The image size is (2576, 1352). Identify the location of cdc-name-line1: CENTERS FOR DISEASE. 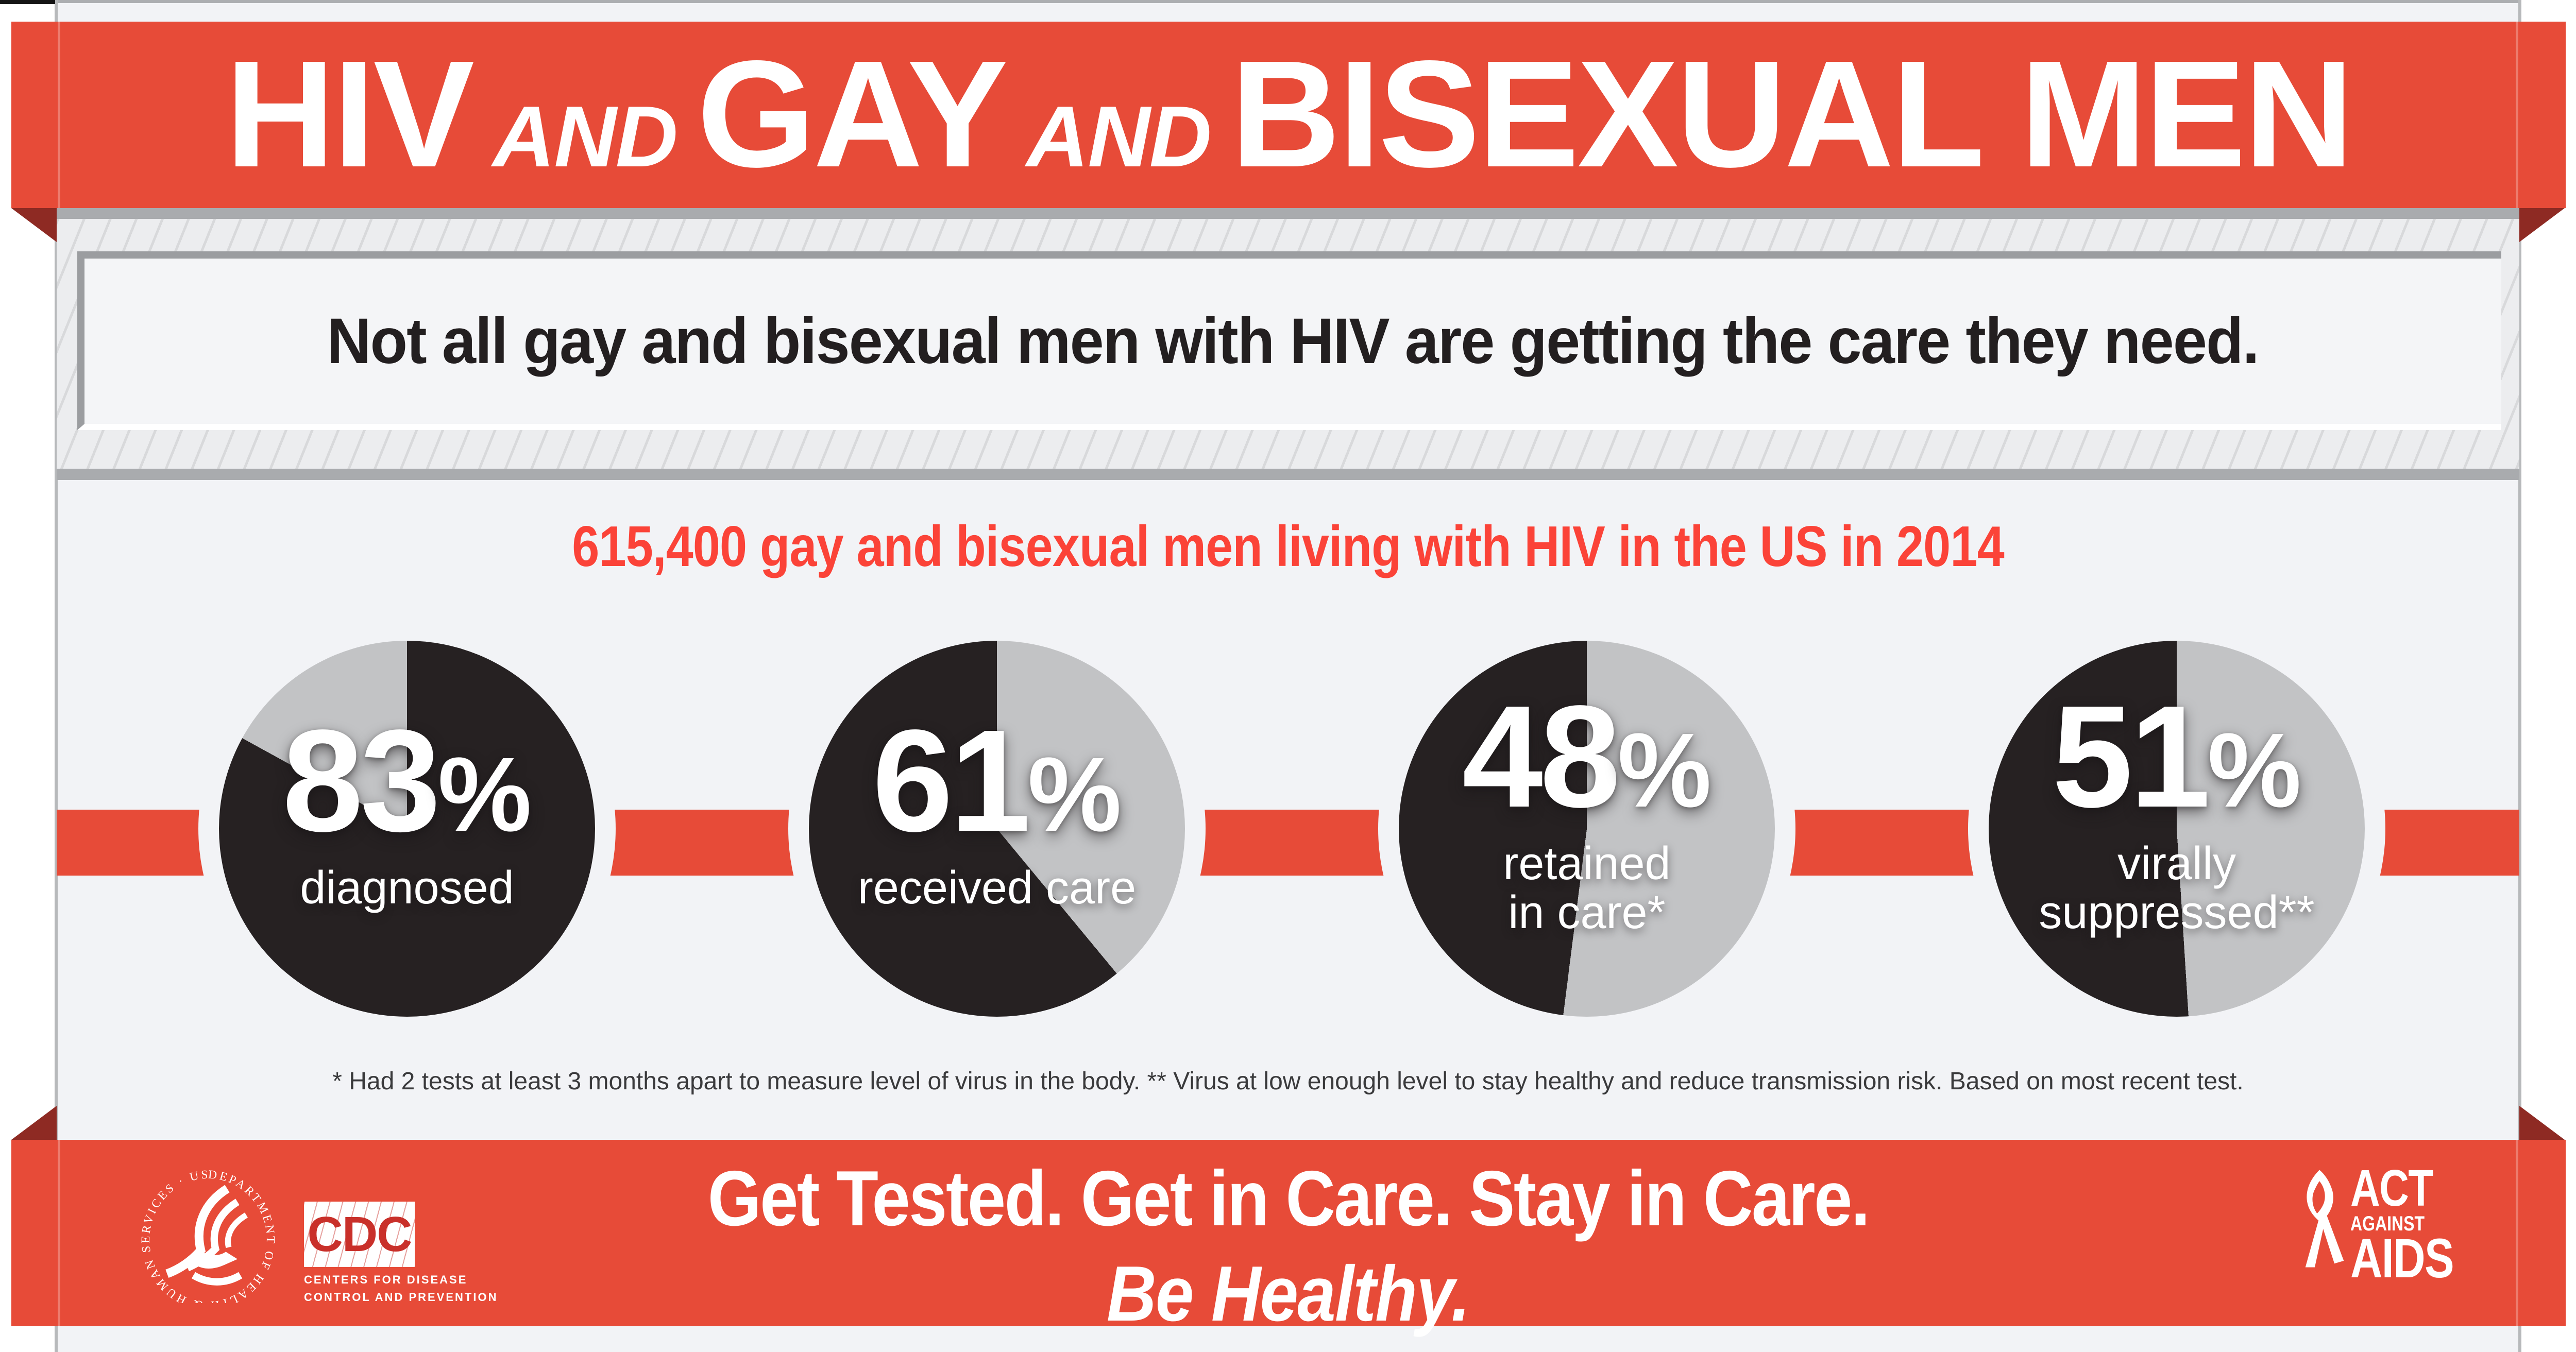
(386, 1279).